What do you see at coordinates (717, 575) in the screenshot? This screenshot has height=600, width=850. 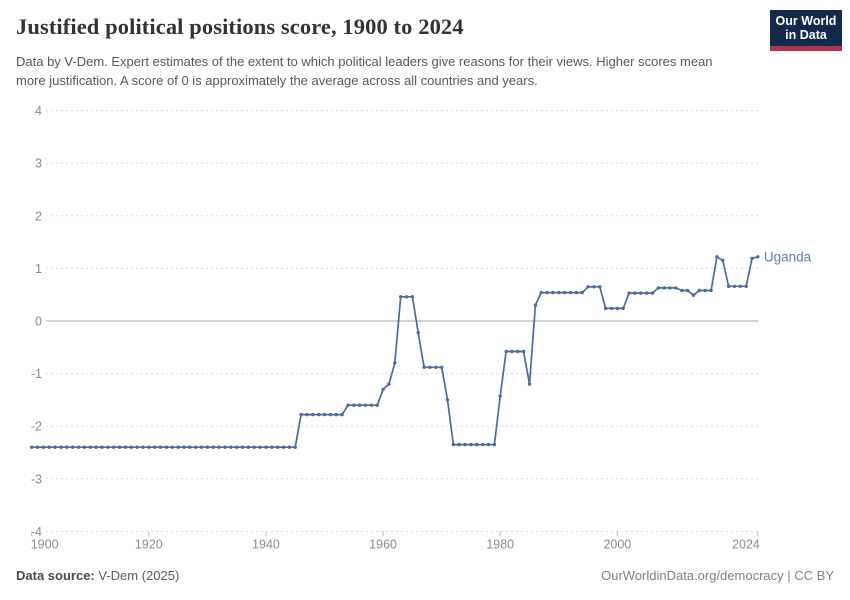 I see `credit-link: OurWorldinData.org/democracy | CC BY` at bounding box center [717, 575].